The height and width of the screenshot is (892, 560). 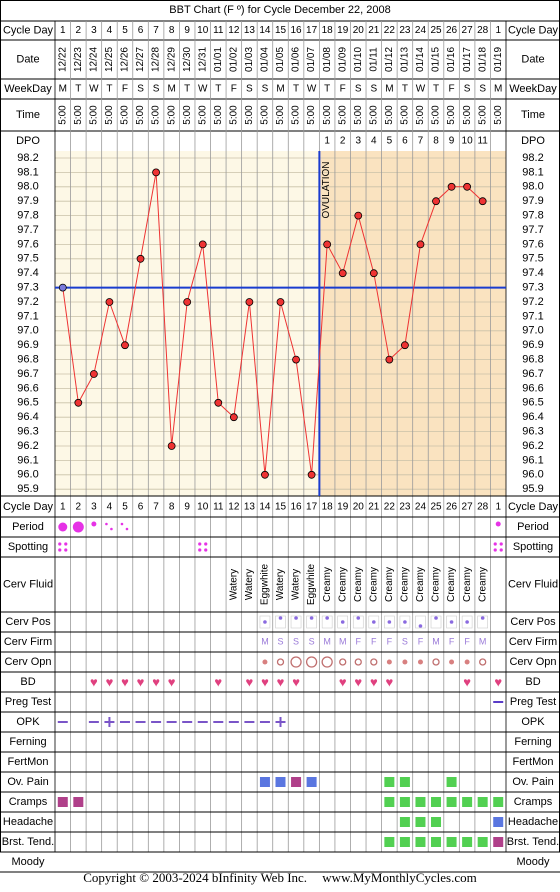 I want to click on headache-mark, so click(x=436, y=822).